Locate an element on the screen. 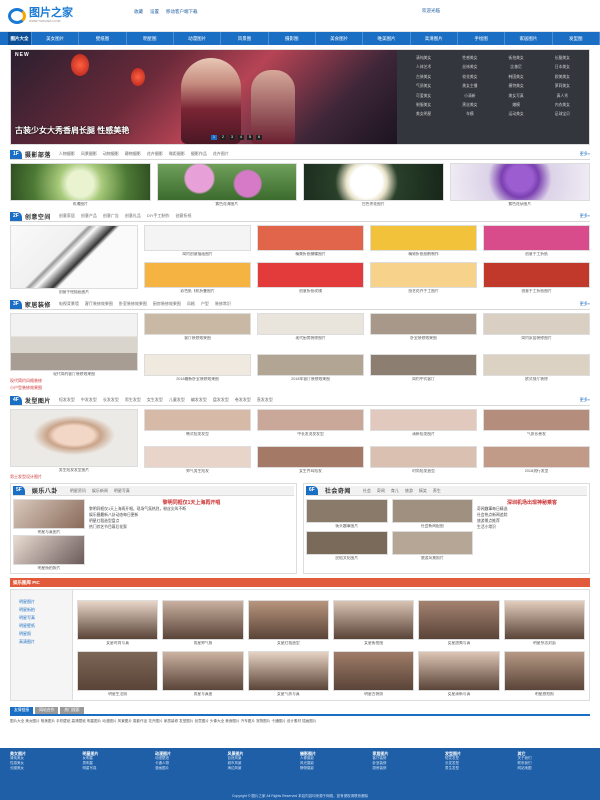 Image resolution: width=600 pixels, height=800 pixels. nav-item: 高清图片 is located at coordinates (434, 38).